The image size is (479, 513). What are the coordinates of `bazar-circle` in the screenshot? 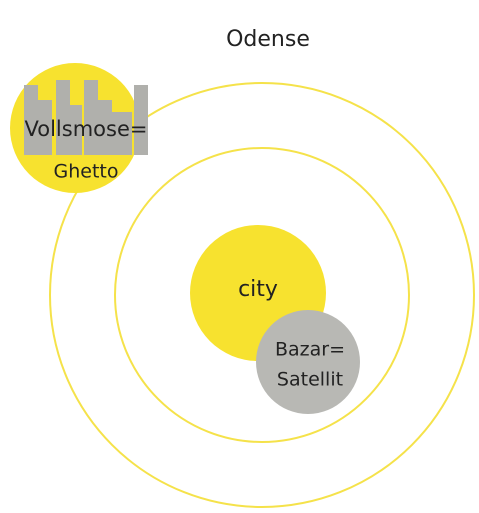 It's located at (308, 362).